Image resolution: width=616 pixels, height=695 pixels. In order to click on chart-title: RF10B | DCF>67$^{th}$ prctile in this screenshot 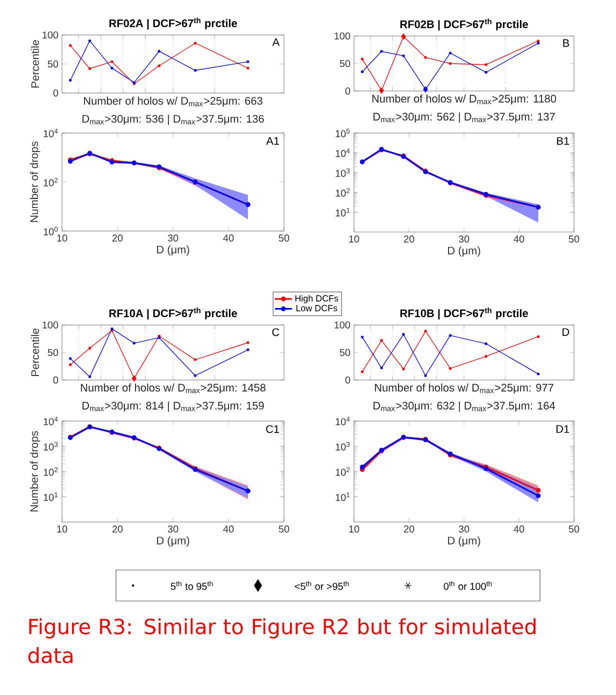, I will do `click(464, 314)`.